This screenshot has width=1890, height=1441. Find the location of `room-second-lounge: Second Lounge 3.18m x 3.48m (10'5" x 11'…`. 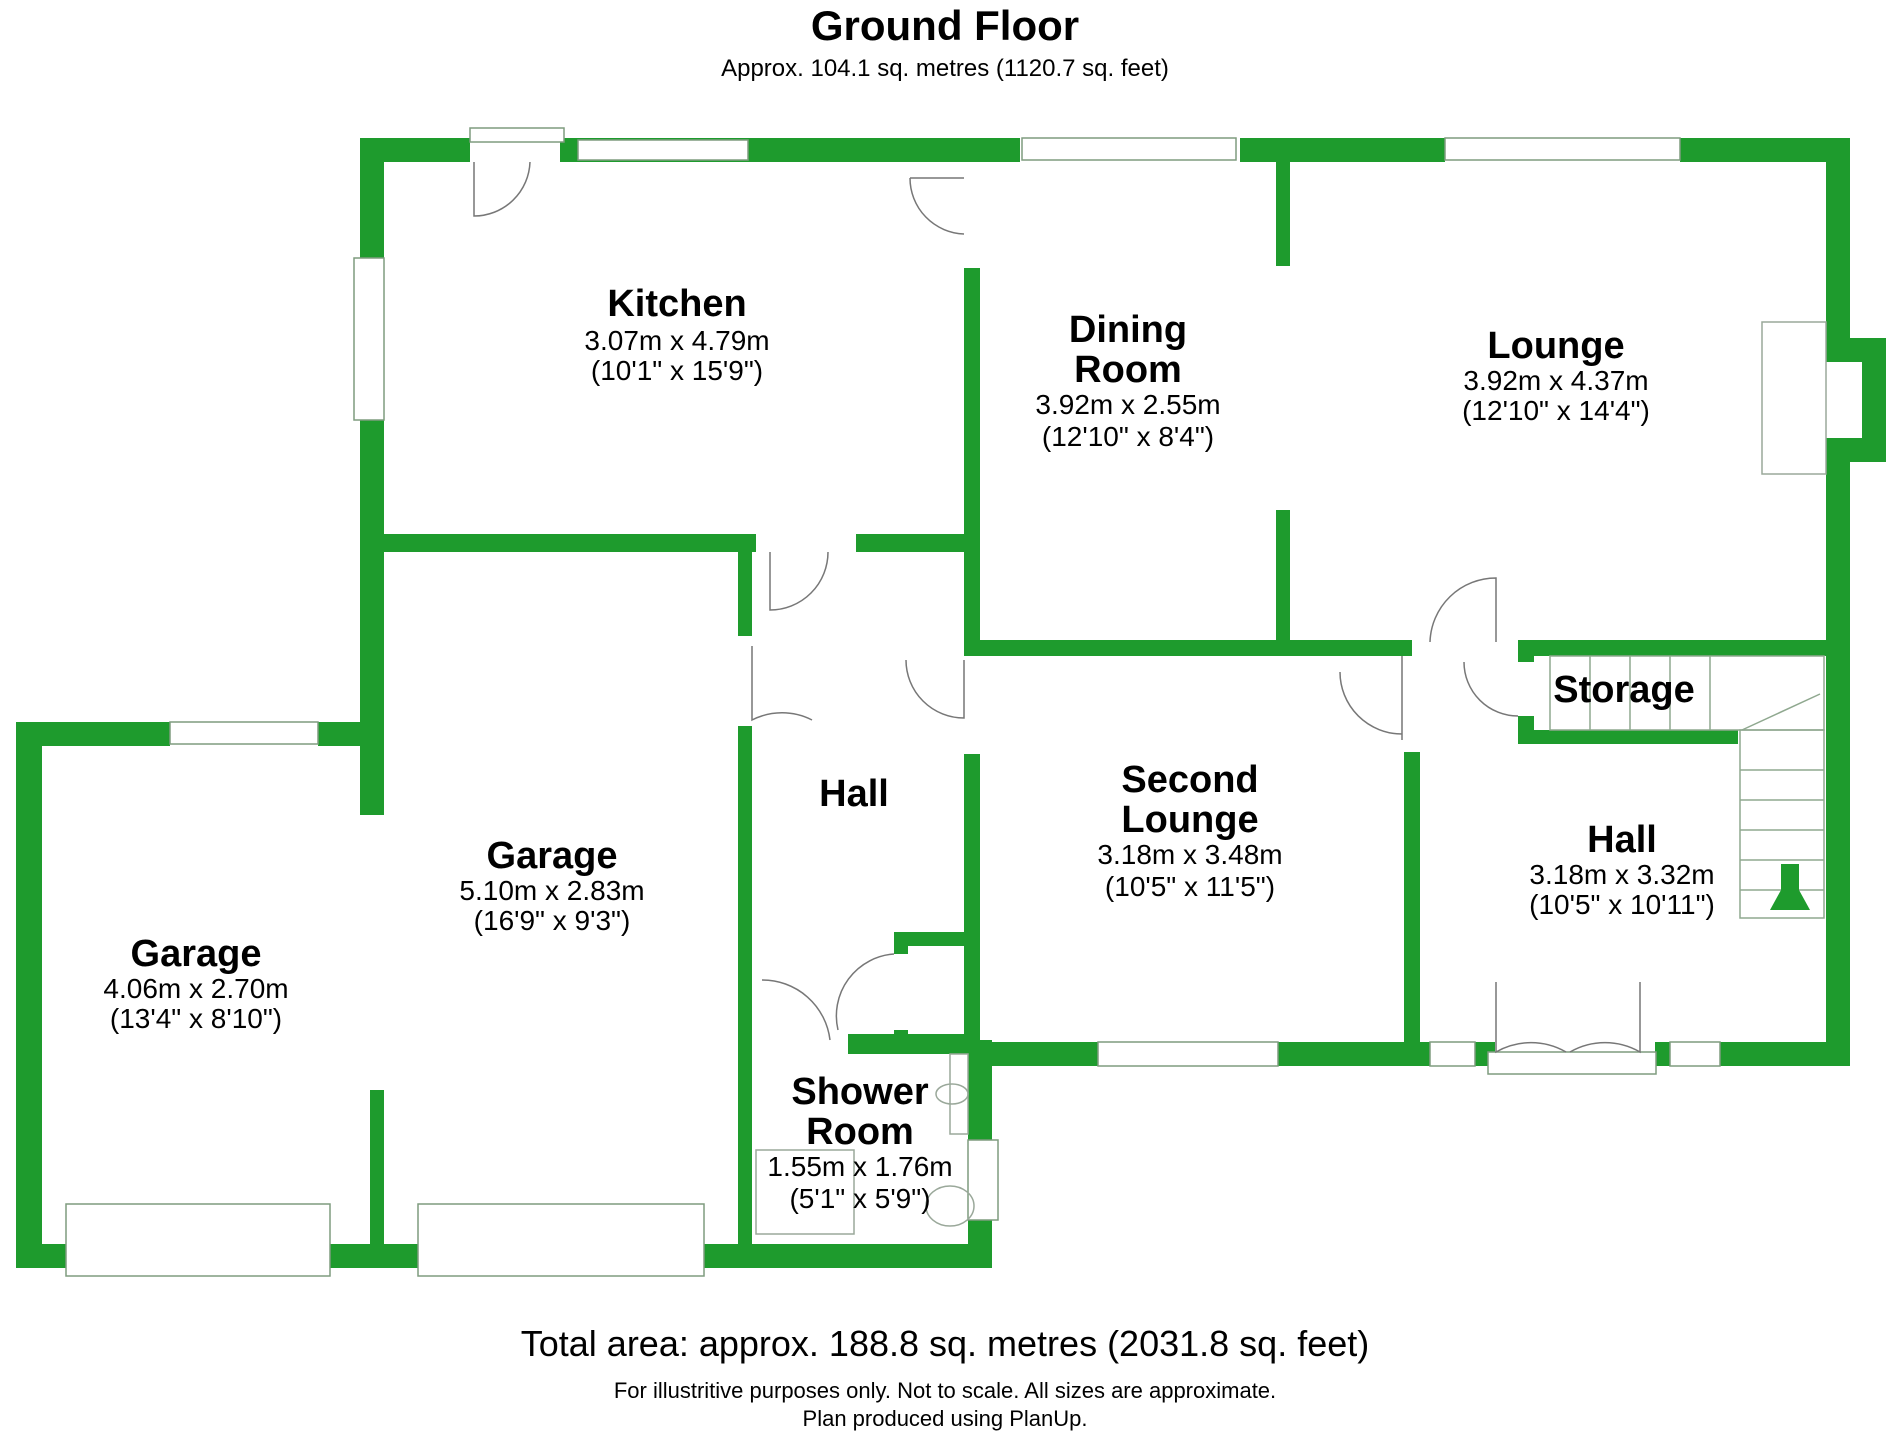

room-second-lounge: Second Lounge 3.18m x 3.48m (10'5" x 11'… is located at coordinates (1189, 830).